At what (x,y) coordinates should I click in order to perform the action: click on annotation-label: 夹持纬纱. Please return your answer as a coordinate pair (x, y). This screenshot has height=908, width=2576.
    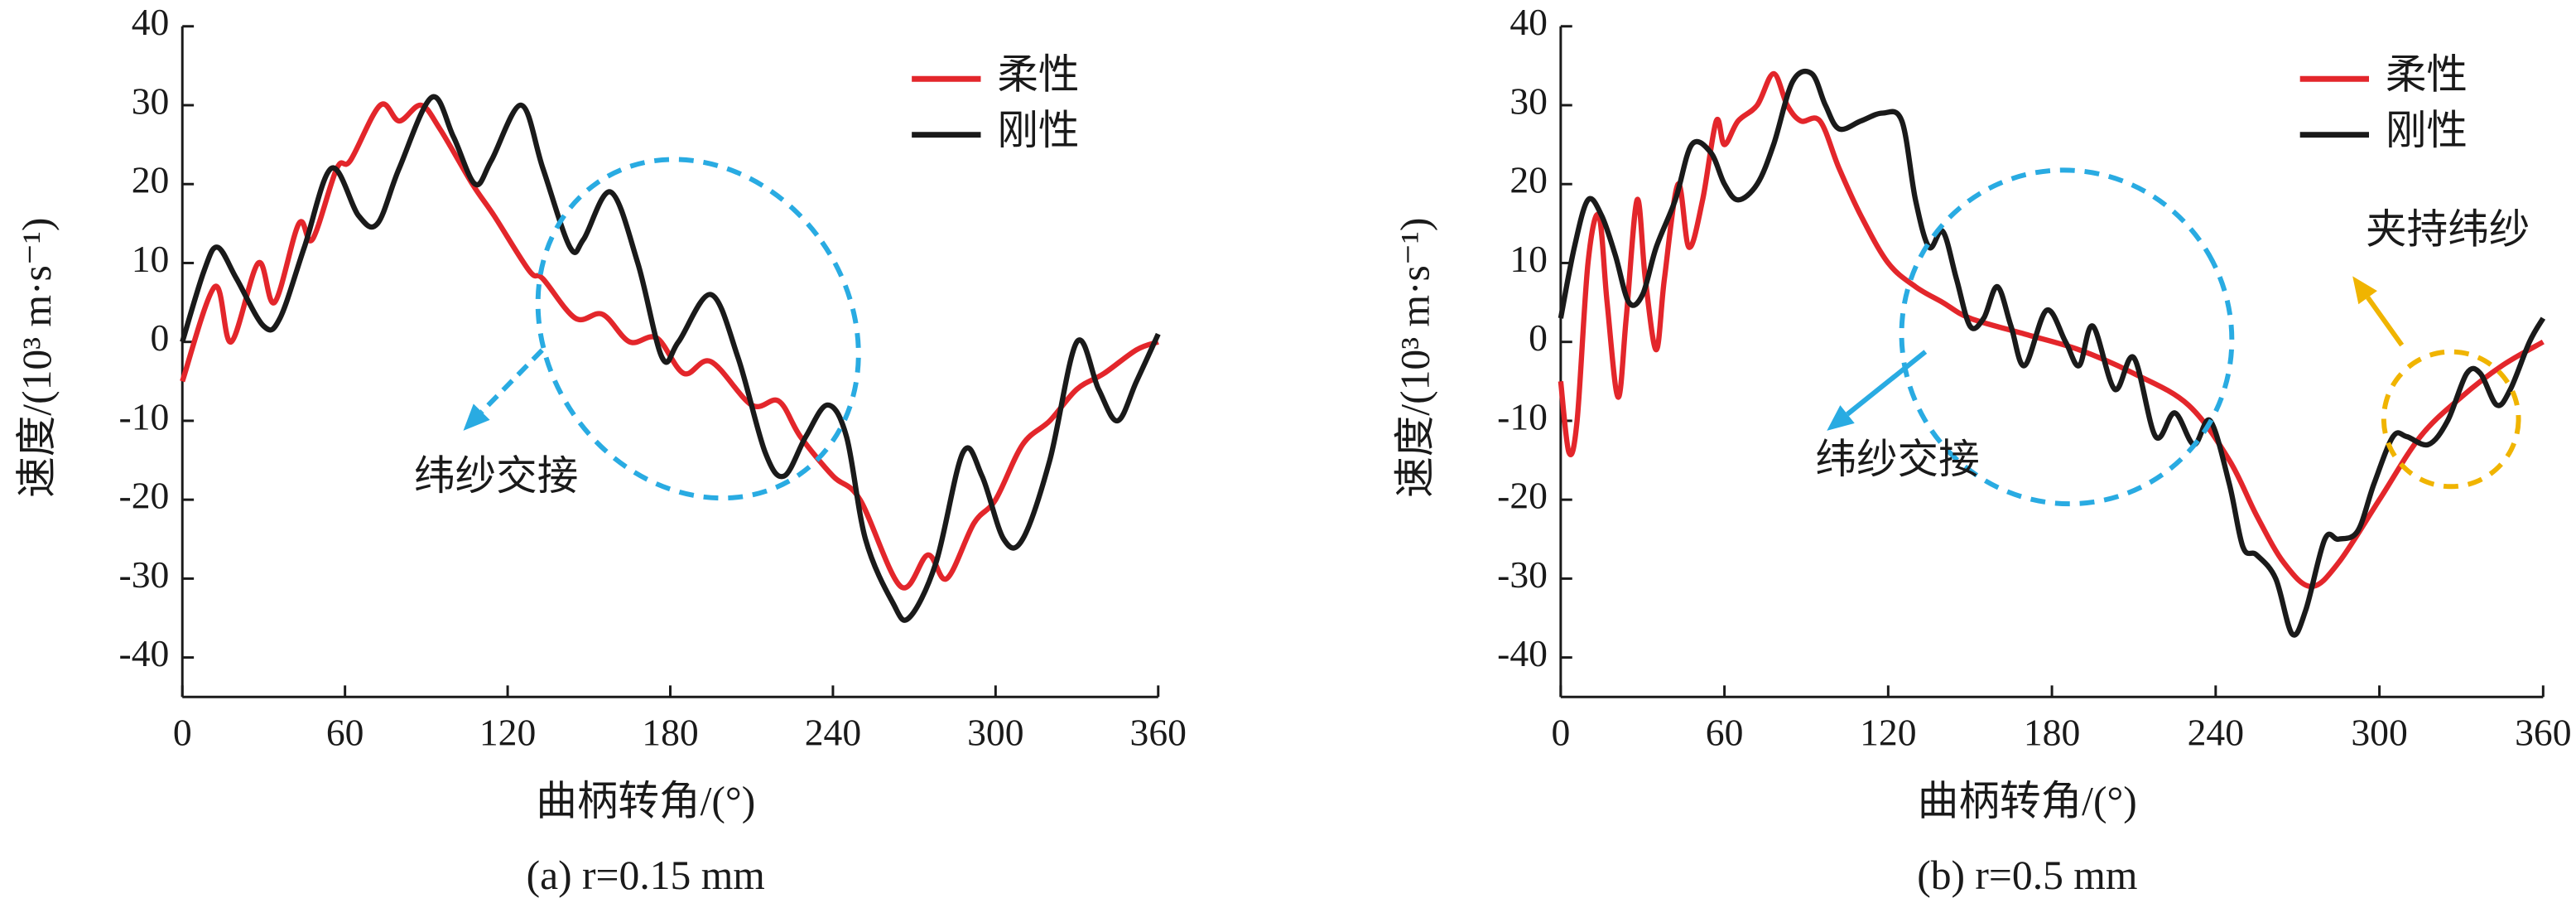
    Looking at the image, I should click on (2448, 229).